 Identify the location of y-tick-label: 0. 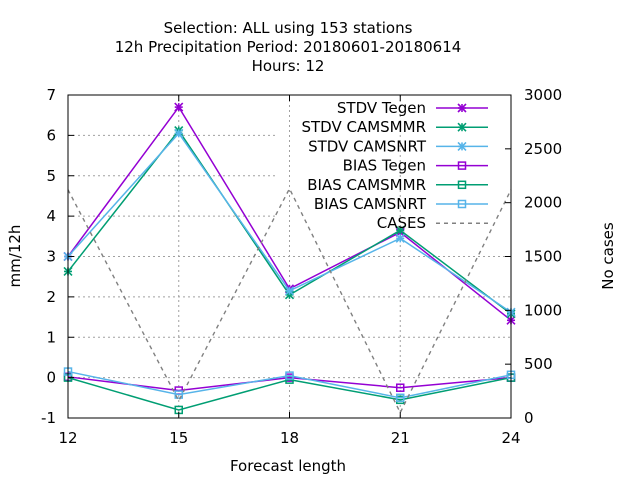
(51, 378).